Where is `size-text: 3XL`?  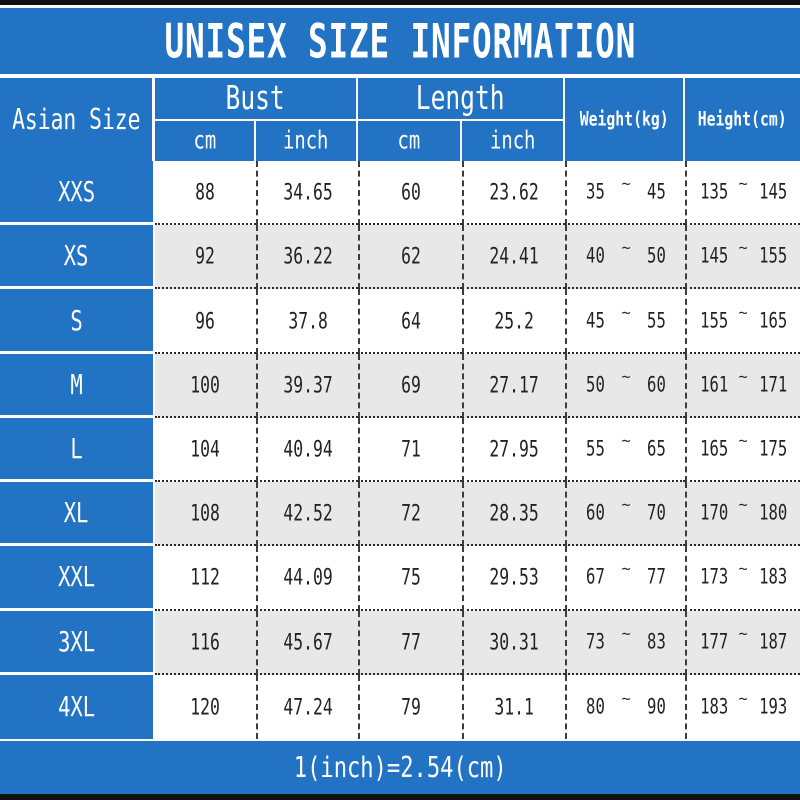
size-text: 3XL is located at coordinates (76, 641).